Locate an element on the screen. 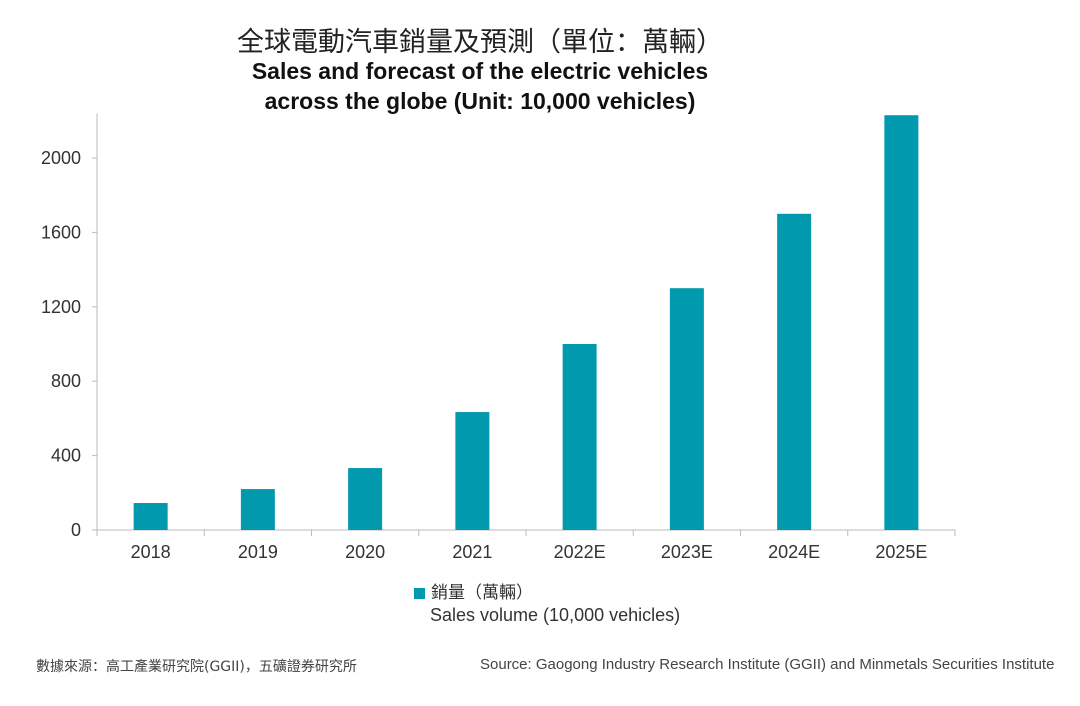  bar-2022E is located at coordinates (579, 437).